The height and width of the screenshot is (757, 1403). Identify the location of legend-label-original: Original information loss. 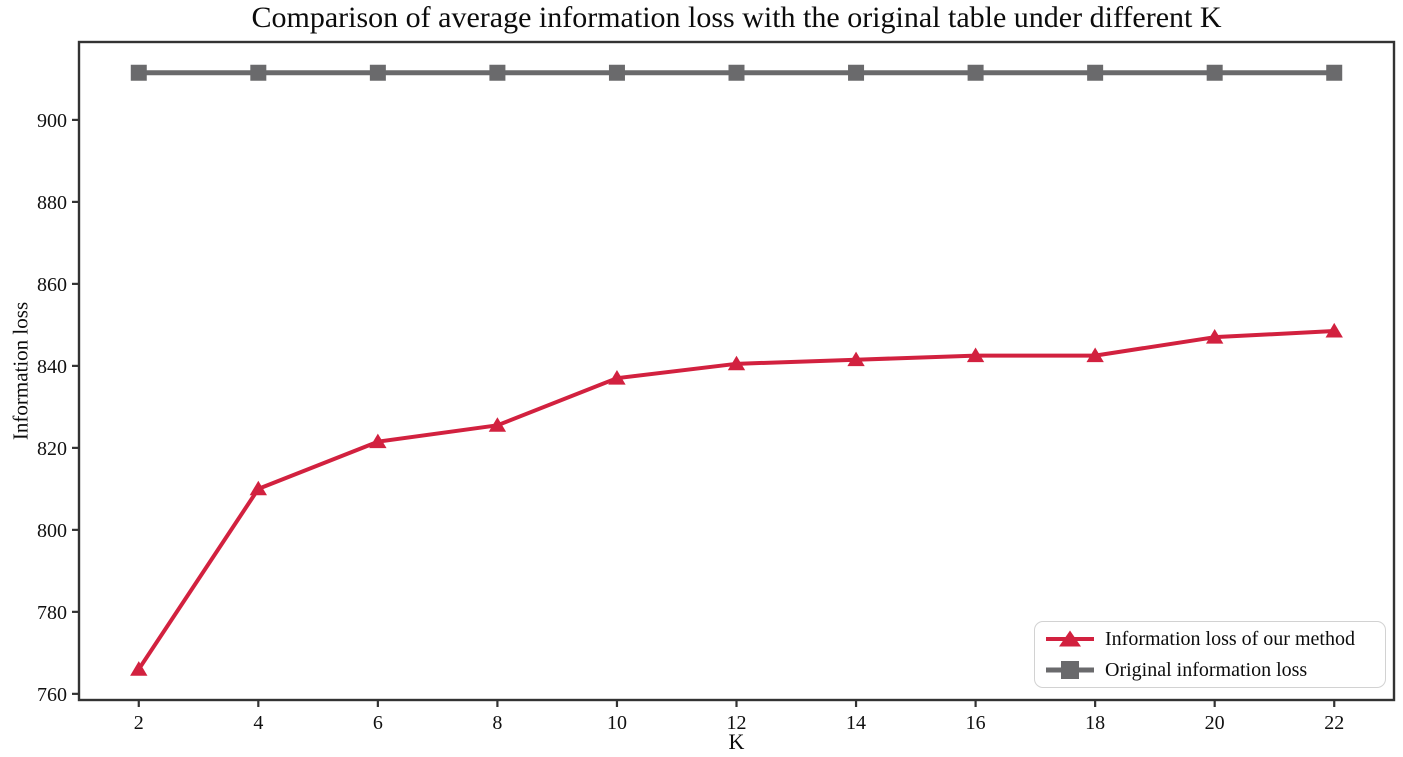
(1206, 669).